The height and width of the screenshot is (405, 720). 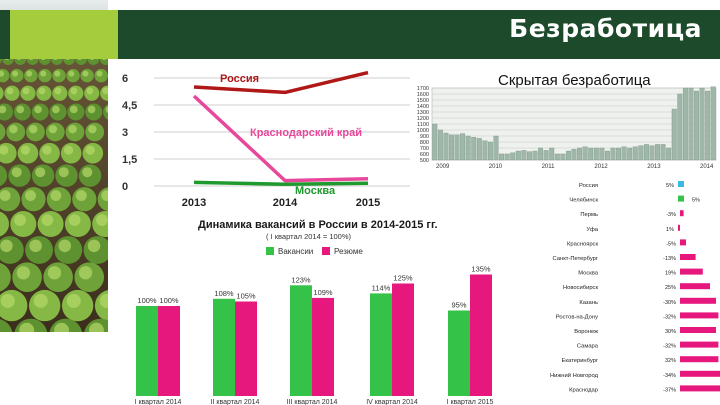 What do you see at coordinates (669, 303) in the screenshot?
I see `city-value-label: -30%` at bounding box center [669, 303].